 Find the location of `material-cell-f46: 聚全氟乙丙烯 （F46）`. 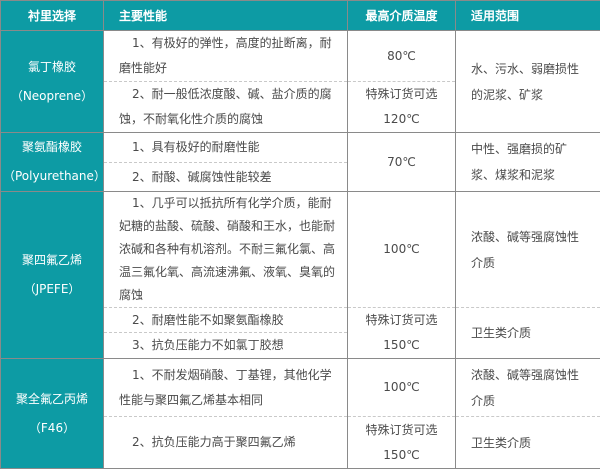

material-cell-f46: 聚全氟乙丙烯 （F46） is located at coordinates (52, 414).